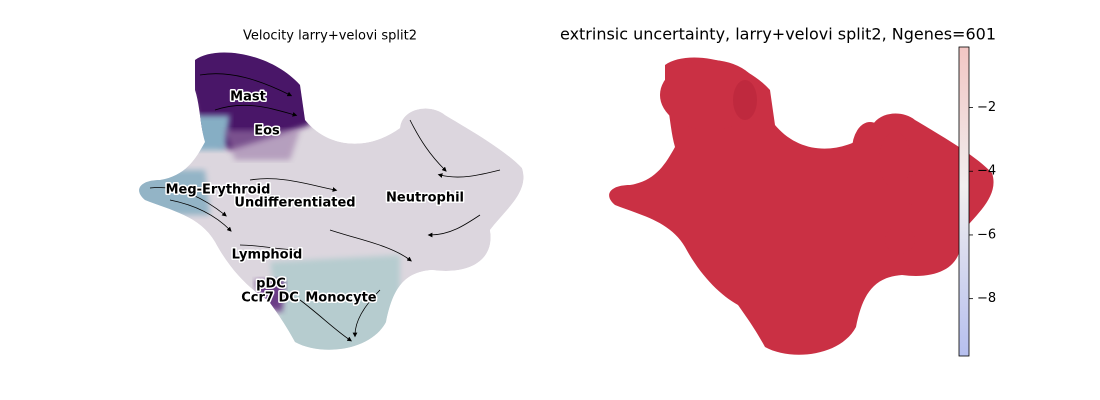  Describe the element at coordinates (267, 255) in the screenshot. I see `cluster-label: Lymphoid` at that location.